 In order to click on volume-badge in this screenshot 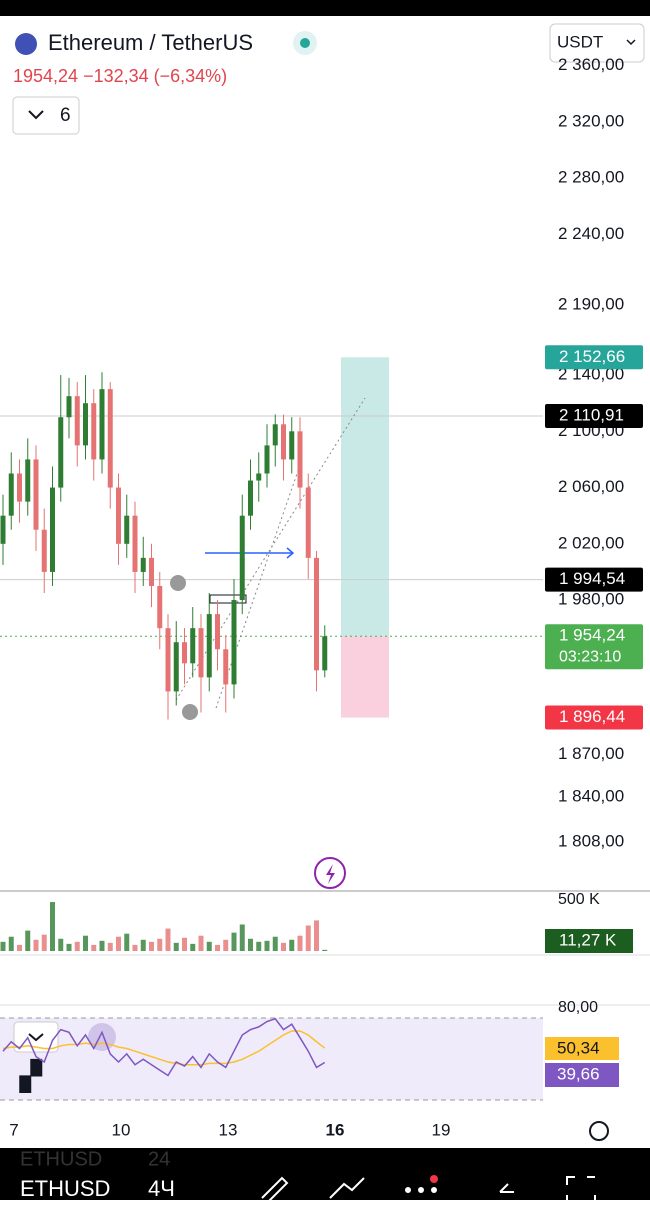, I will do `click(589, 941)`.